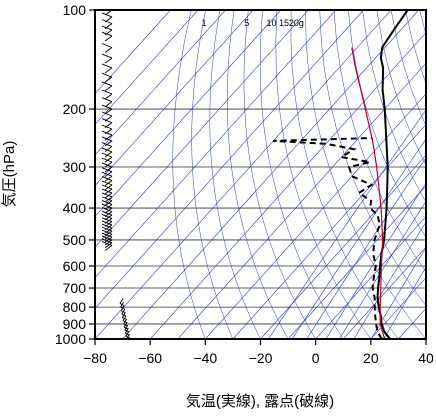  Describe the element at coordinates (75, 208) in the screenshot. I see `y-tick-label: 400` at that location.